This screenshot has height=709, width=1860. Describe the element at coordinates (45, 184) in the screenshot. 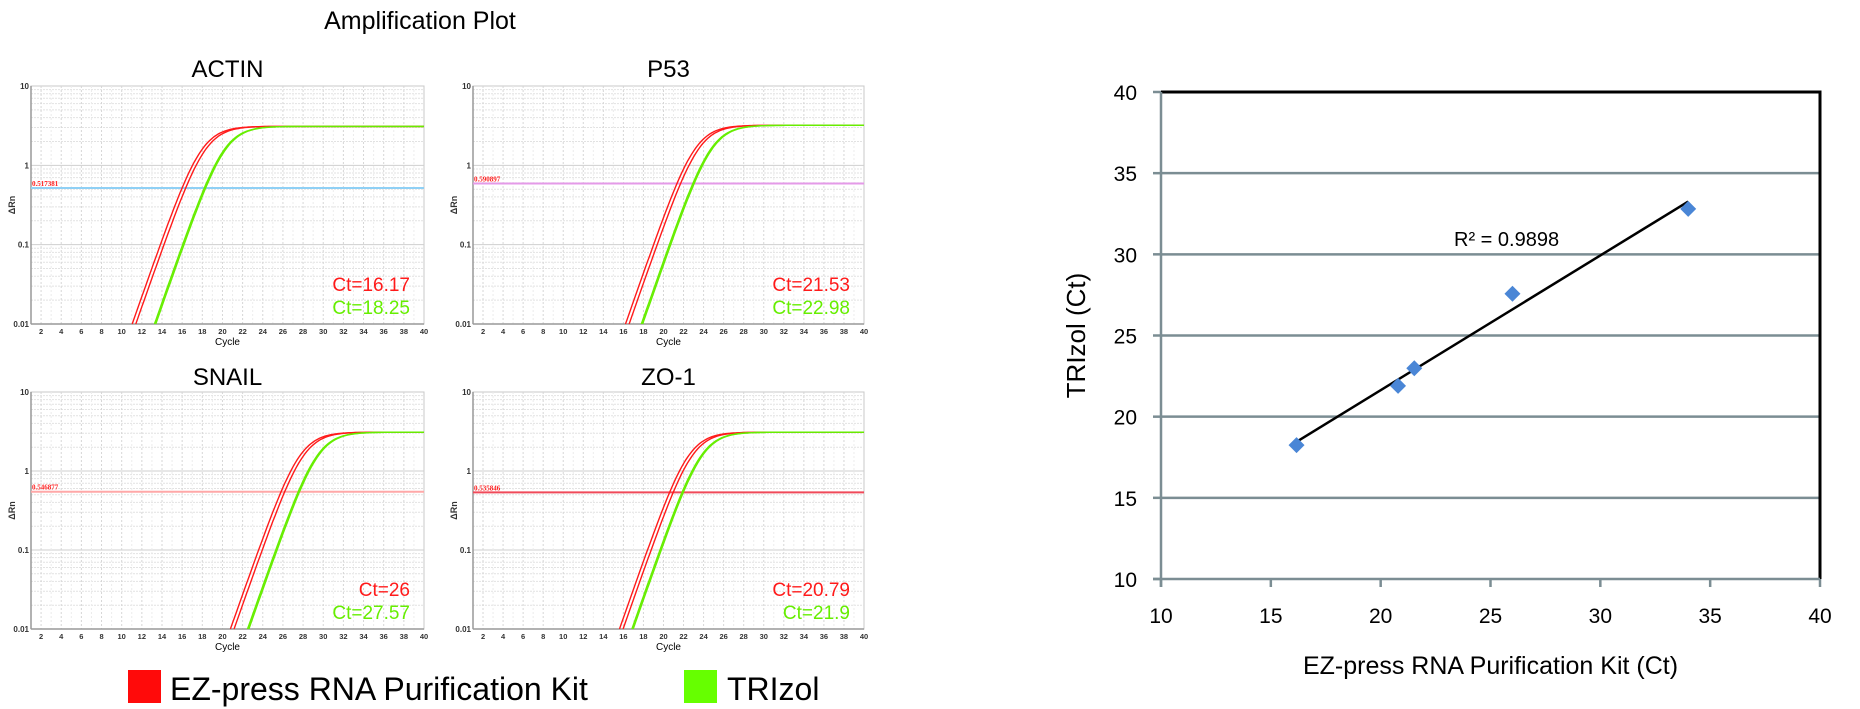

I see `threshold-label: 0.517381` at that location.